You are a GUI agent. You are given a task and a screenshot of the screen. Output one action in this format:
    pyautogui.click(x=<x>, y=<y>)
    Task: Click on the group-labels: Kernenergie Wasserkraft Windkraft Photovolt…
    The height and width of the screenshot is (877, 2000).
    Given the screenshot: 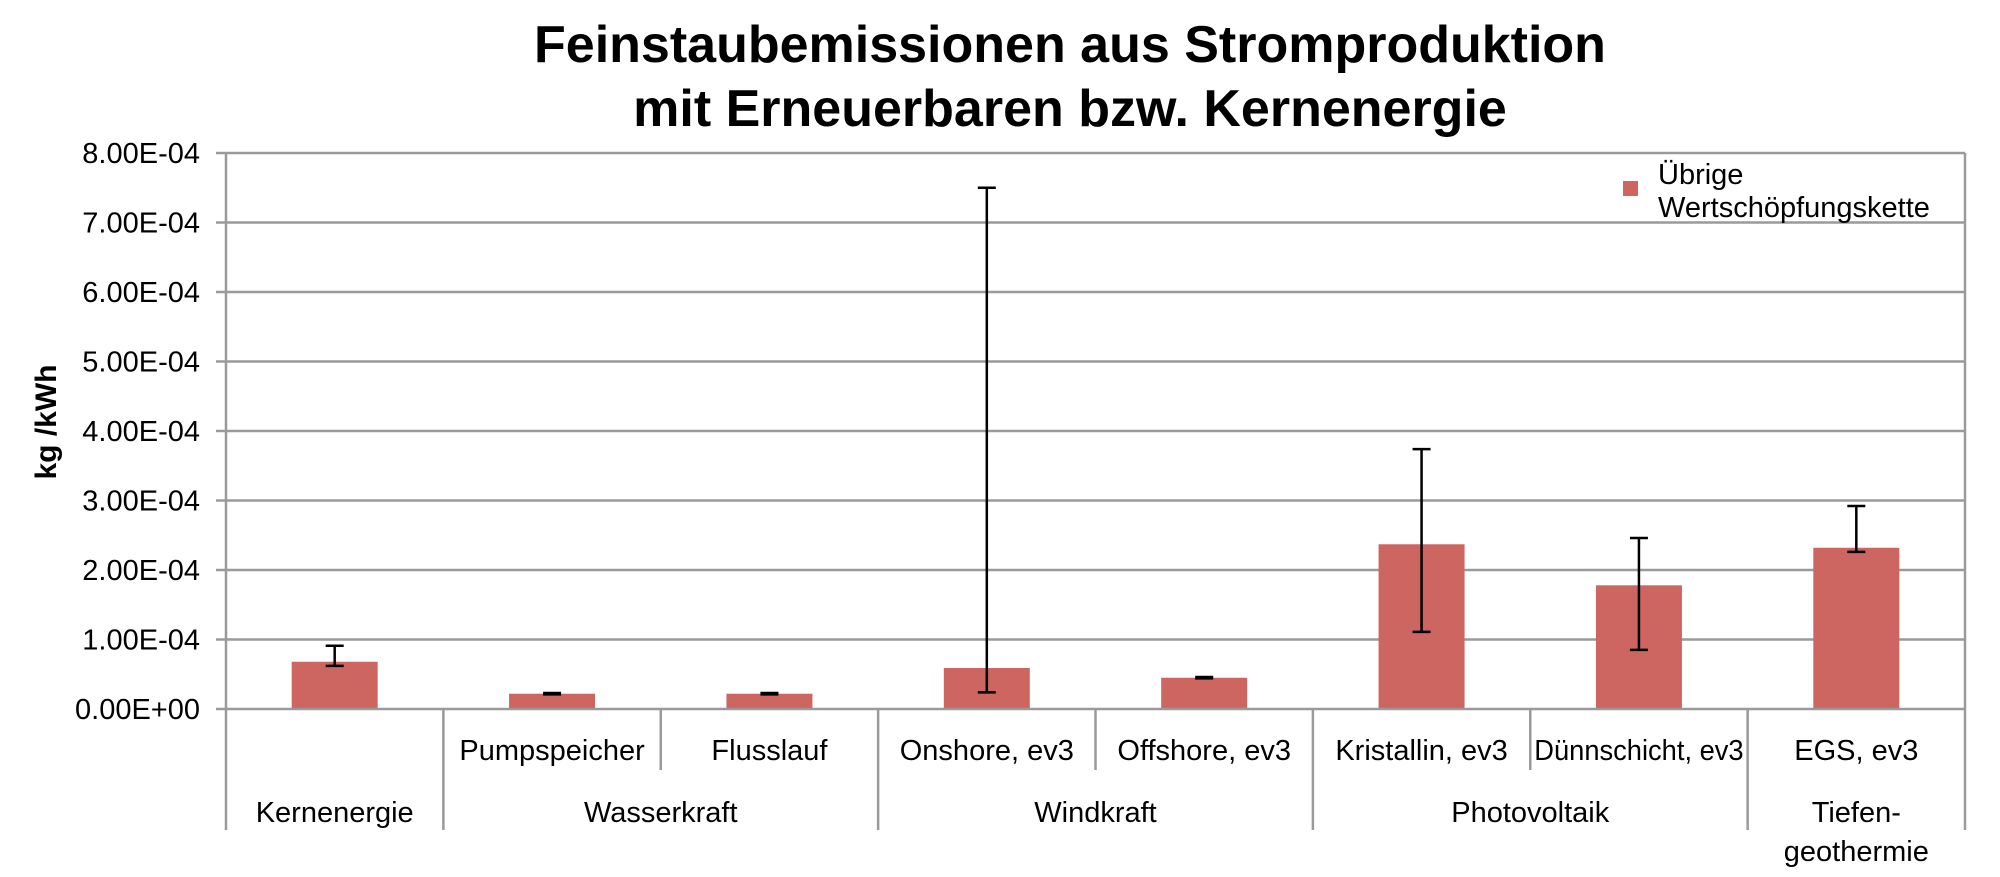 What is the action you would take?
    pyautogui.click(x=1092, y=832)
    